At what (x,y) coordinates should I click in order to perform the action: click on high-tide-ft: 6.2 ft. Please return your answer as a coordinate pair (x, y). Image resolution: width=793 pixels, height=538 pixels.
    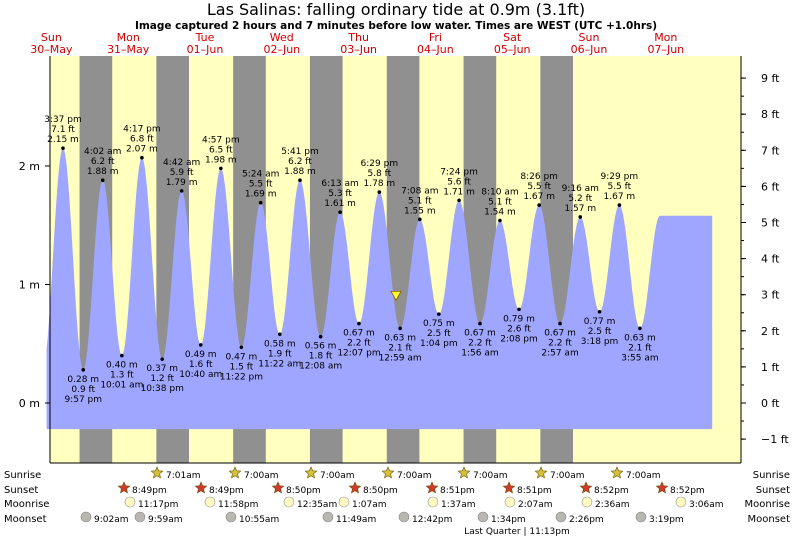
    Looking at the image, I should click on (103, 162).